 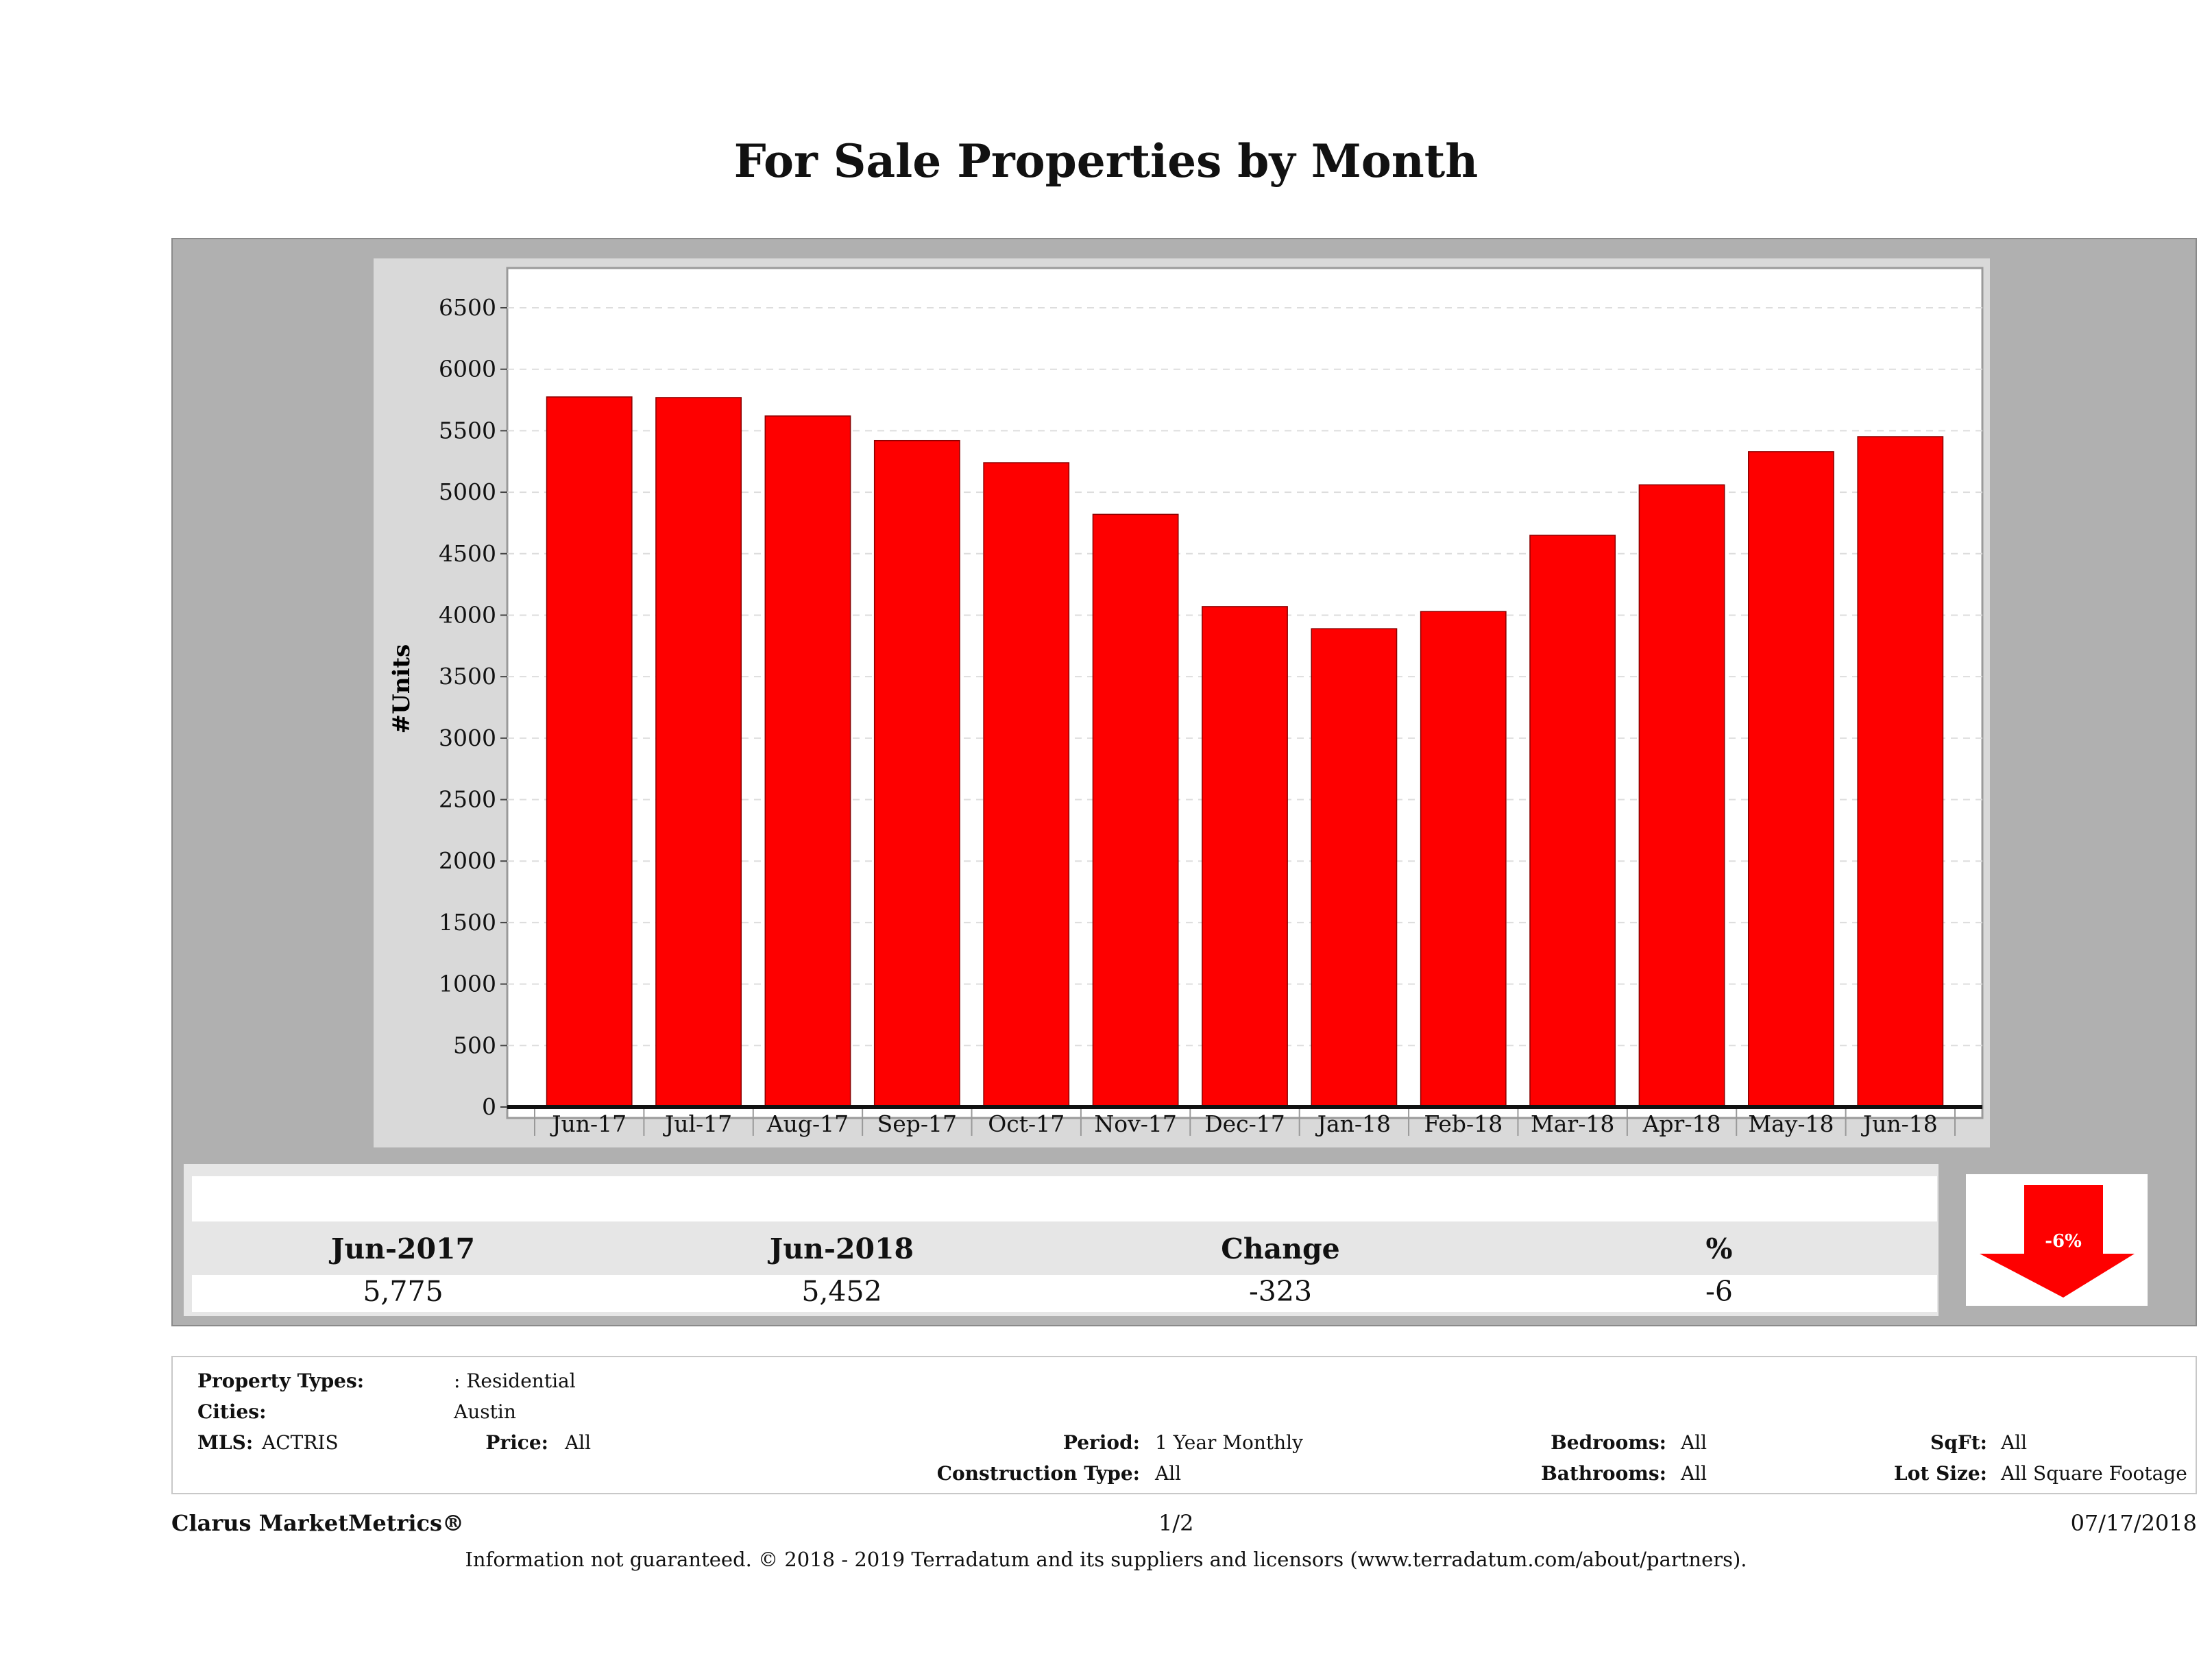 What do you see at coordinates (1064, 1198) in the screenshot?
I see `summary-spacer-row` at bounding box center [1064, 1198].